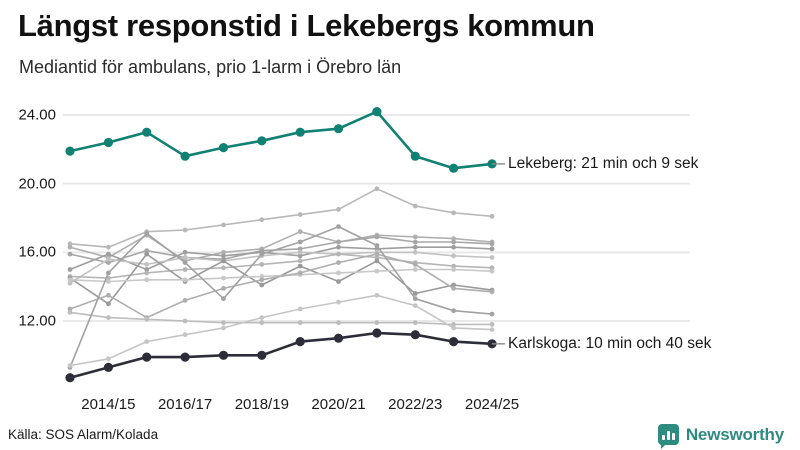 This screenshot has width=800, height=450. I want to click on x-axis-tick-label: 2016/17, so click(185, 404).